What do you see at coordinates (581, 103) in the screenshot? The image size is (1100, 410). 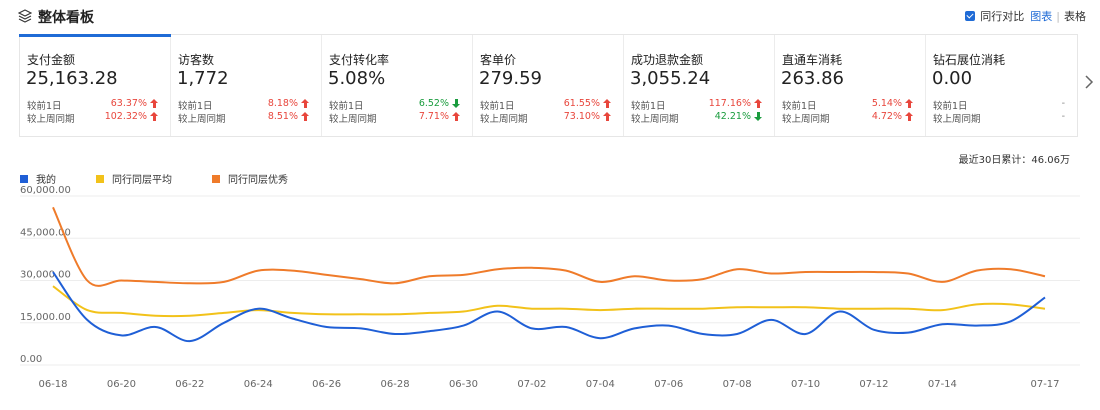 I see `percent-text: 61.55%` at bounding box center [581, 103].